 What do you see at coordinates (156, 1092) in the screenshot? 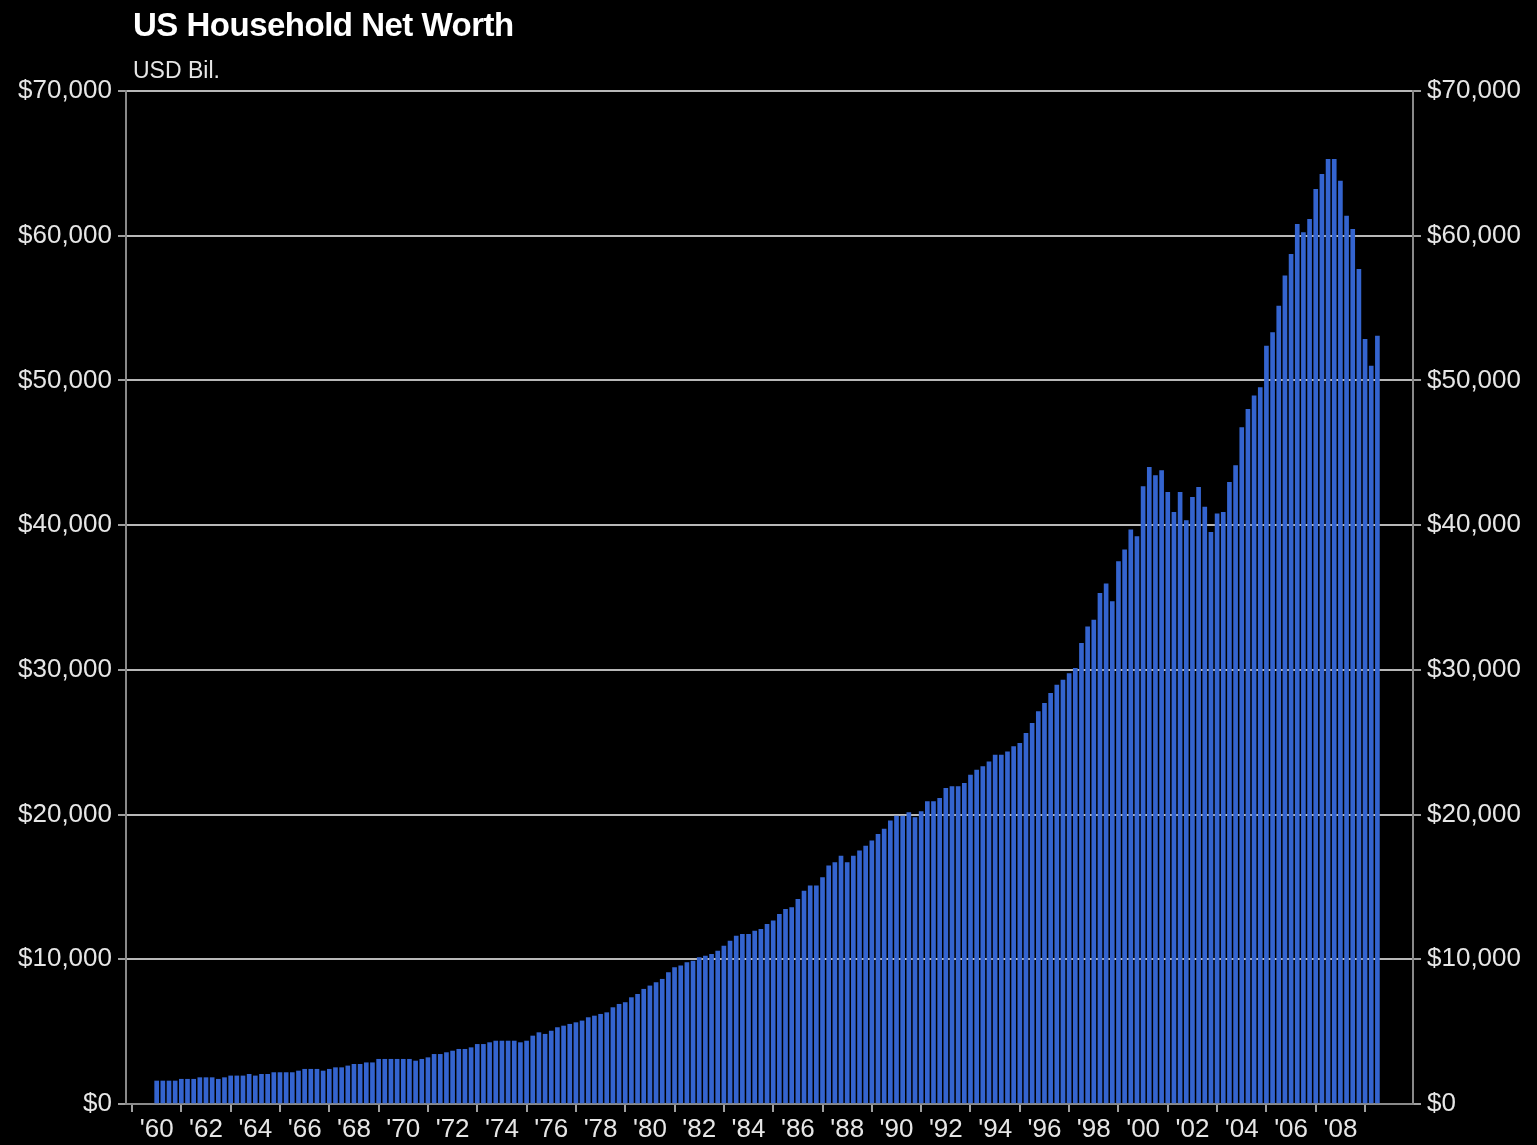
I see `bar` at bounding box center [156, 1092].